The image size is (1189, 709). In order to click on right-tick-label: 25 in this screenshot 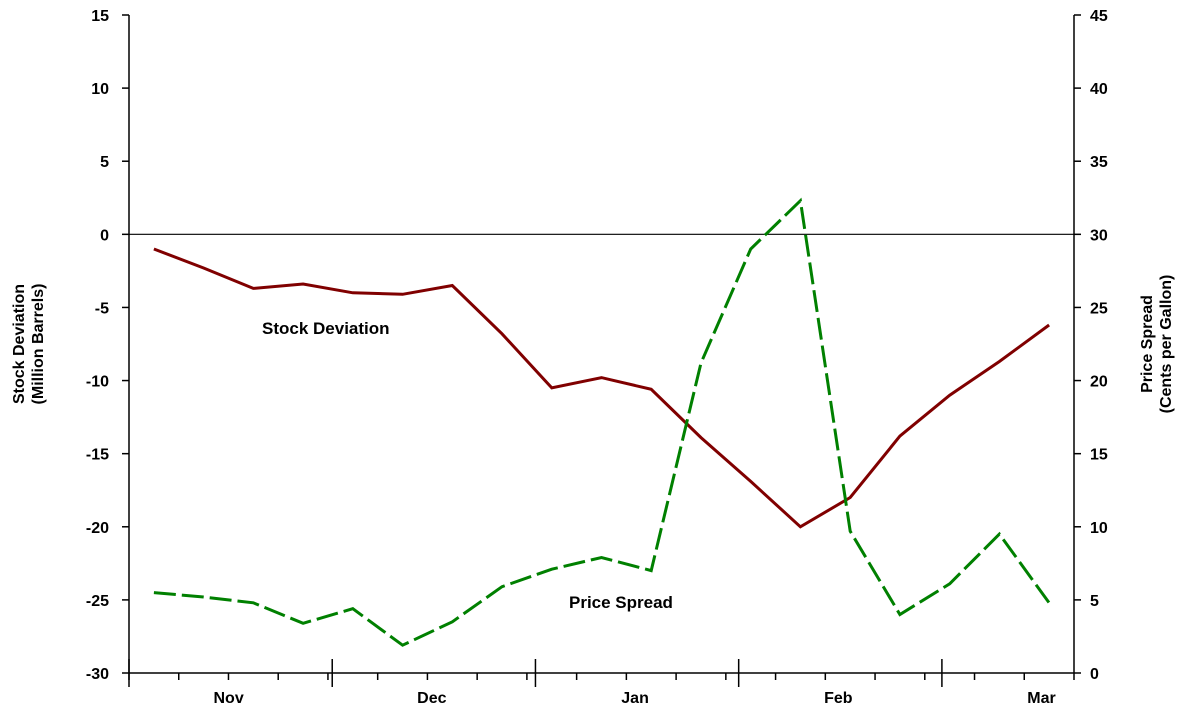, I will do `click(1099, 308)`.